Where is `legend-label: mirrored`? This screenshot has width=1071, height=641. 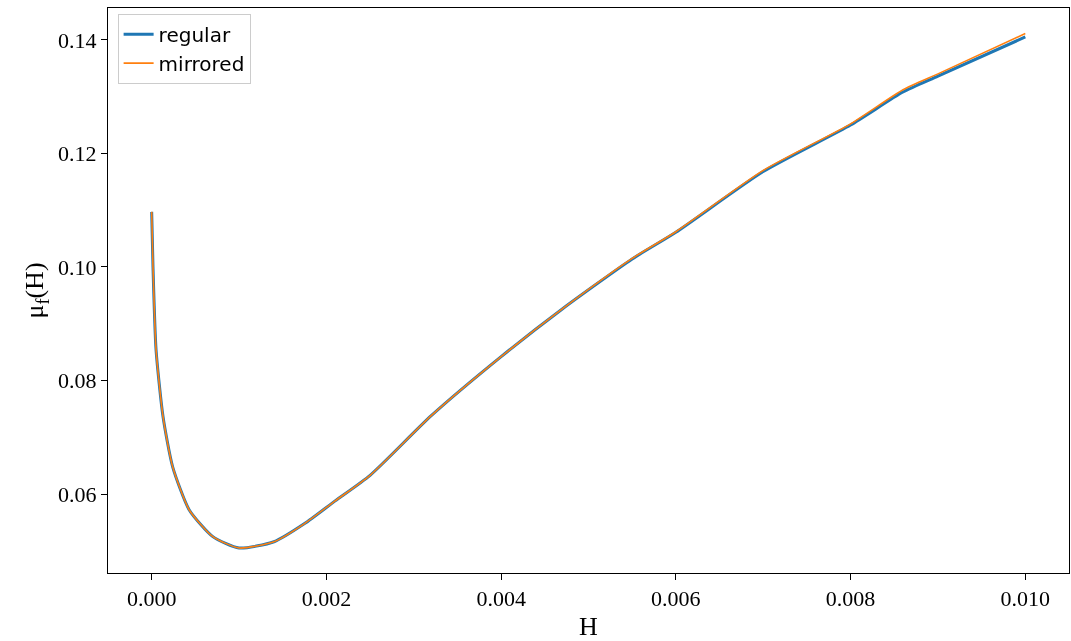 legend-label: mirrored is located at coordinates (201, 63).